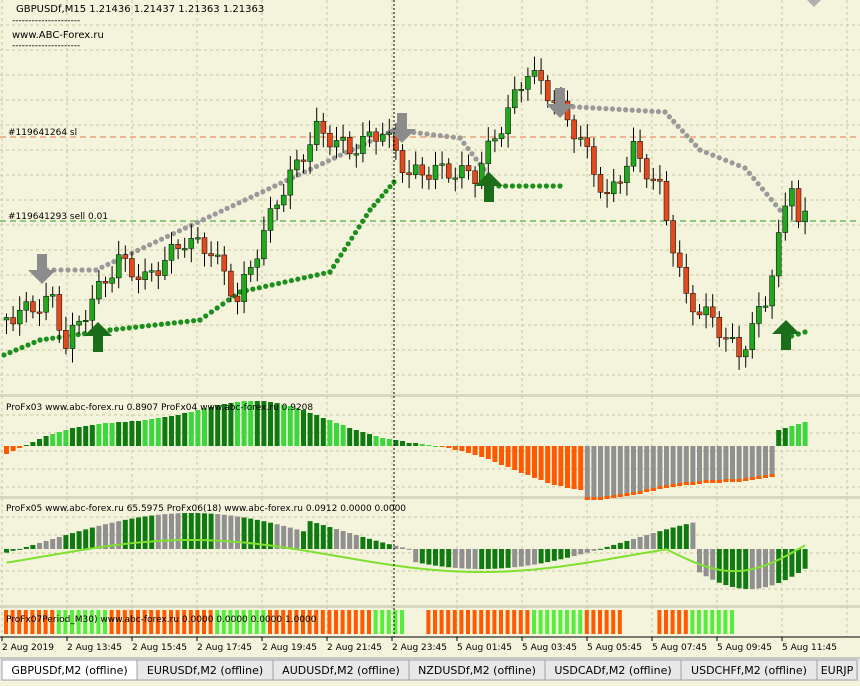  Describe the element at coordinates (749, 670) in the screenshot. I see `symbol-tab-label: USDCHFf,M2 (offline)` at that location.